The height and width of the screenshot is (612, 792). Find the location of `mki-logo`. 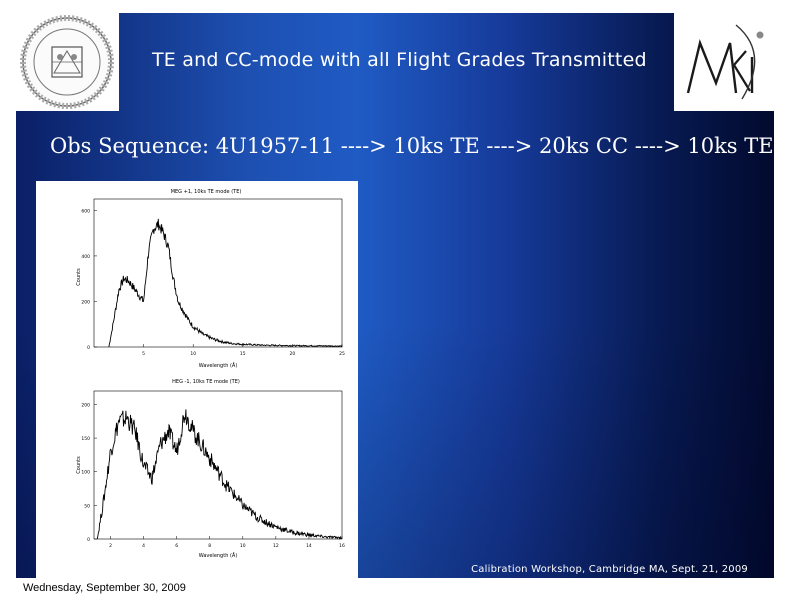

mki-logo is located at coordinates (724, 62).